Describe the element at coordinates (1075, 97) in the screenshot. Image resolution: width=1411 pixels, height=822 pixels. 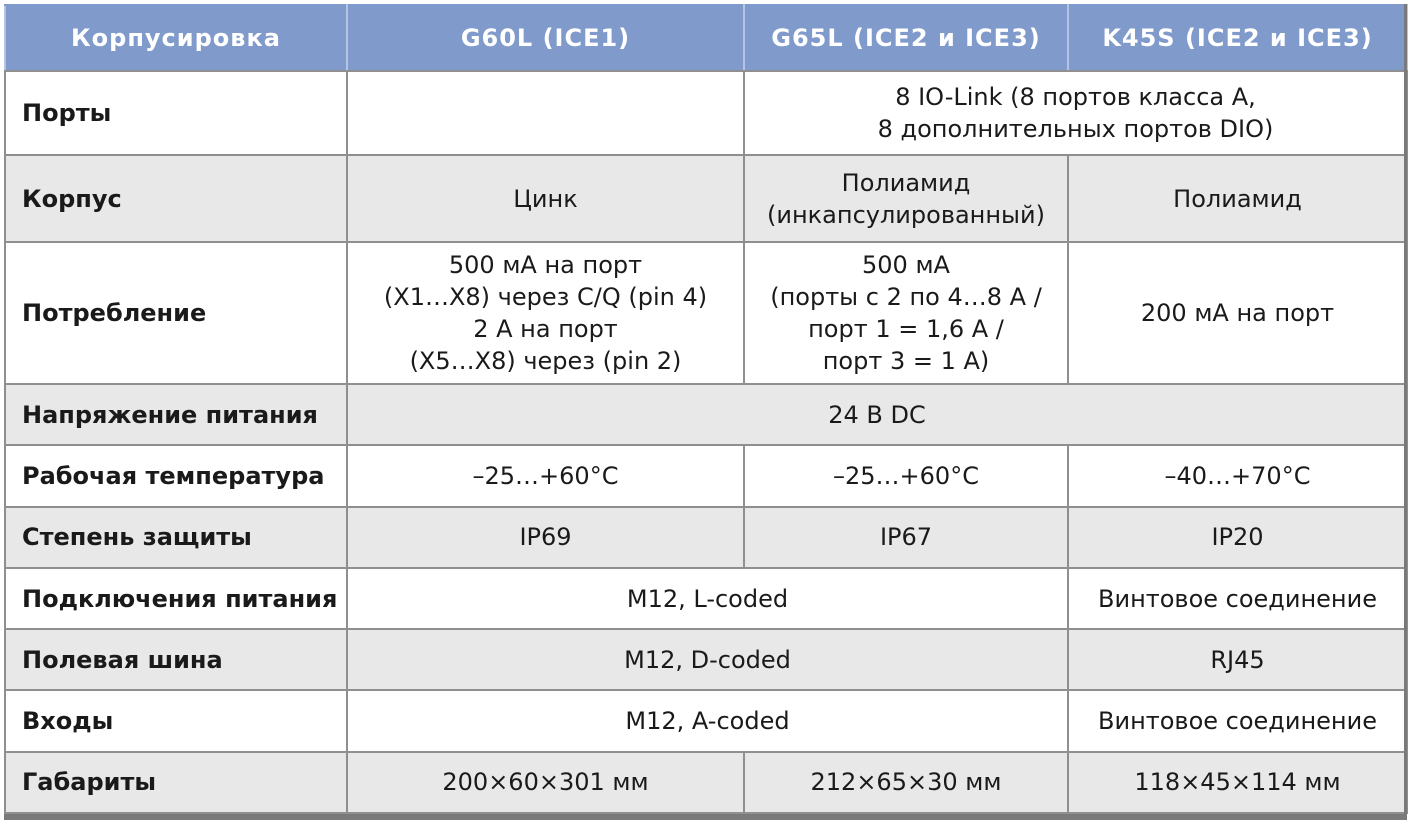
I see `cell-line: 8 IO-Link (8 портов класса A,` at that location.